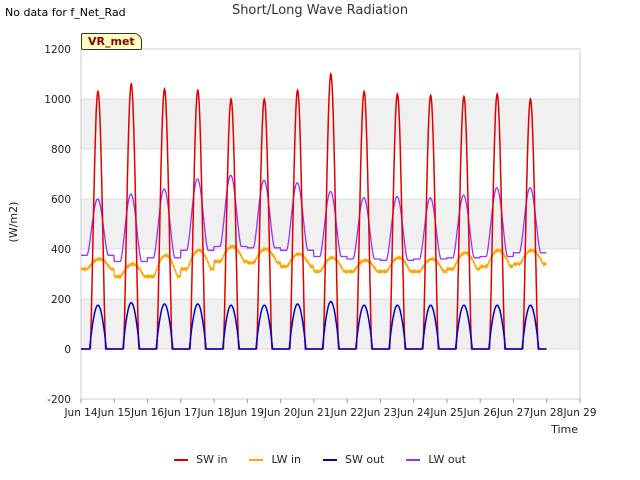 The width and height of the screenshot is (640, 480). What do you see at coordinates (61, 200) in the screenshot?
I see `y-tick-label: 600` at bounding box center [61, 200].